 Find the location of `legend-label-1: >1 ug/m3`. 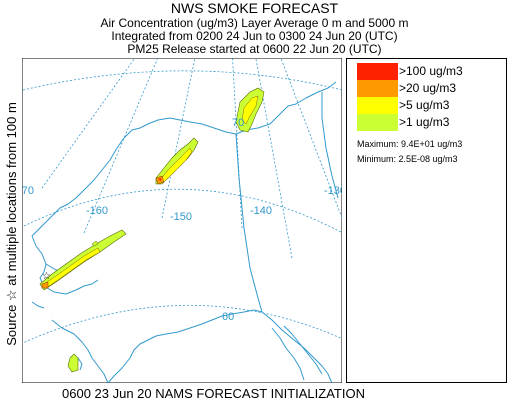

legend-label-1: >1 ug/m3 is located at coordinates (424, 122).